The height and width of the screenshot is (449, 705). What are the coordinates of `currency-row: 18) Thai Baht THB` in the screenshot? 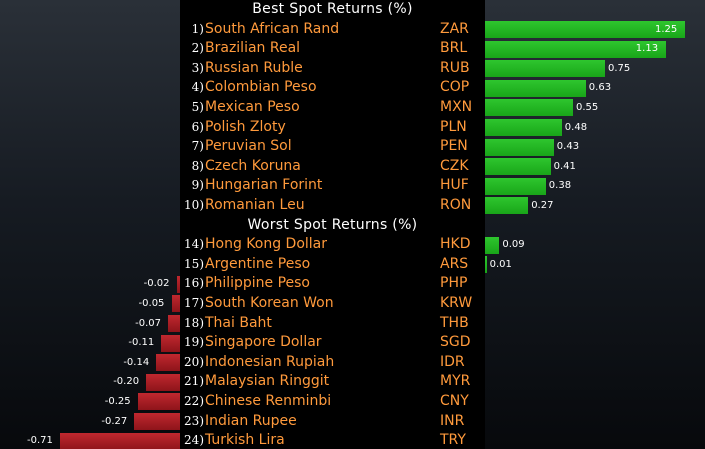 It's located at (332, 324).